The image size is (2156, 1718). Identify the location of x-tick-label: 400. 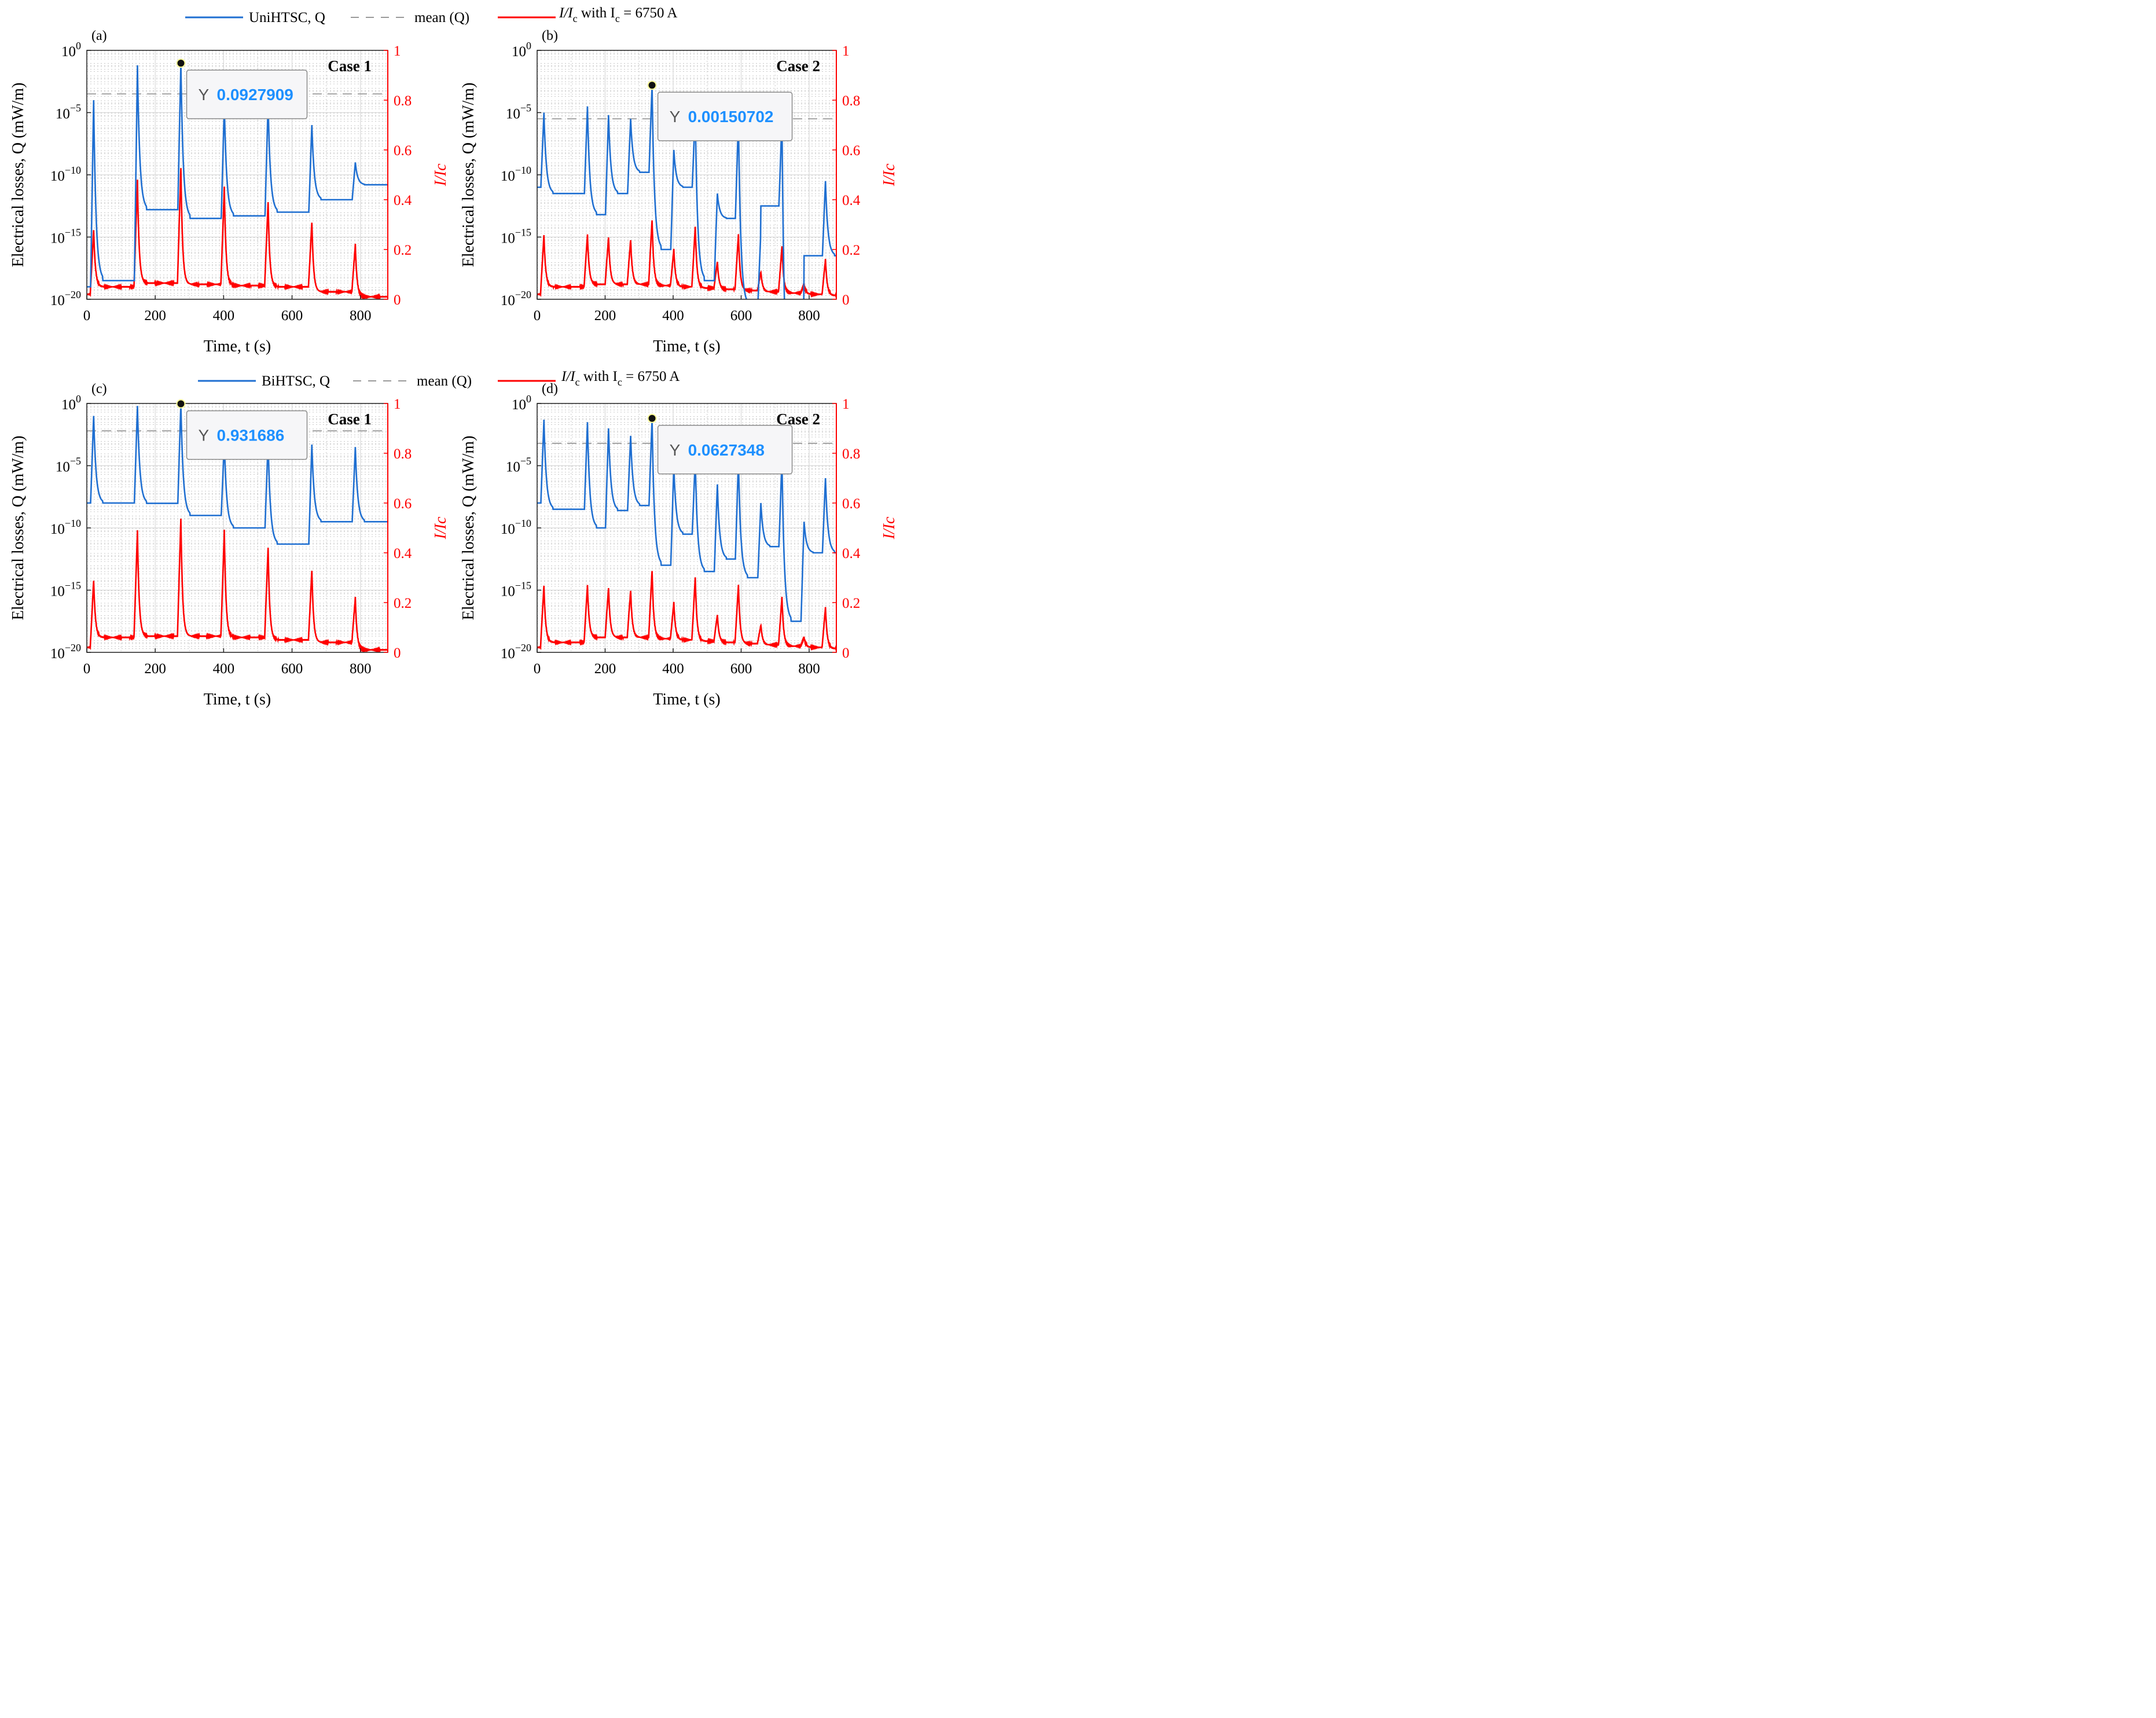
(224, 316).